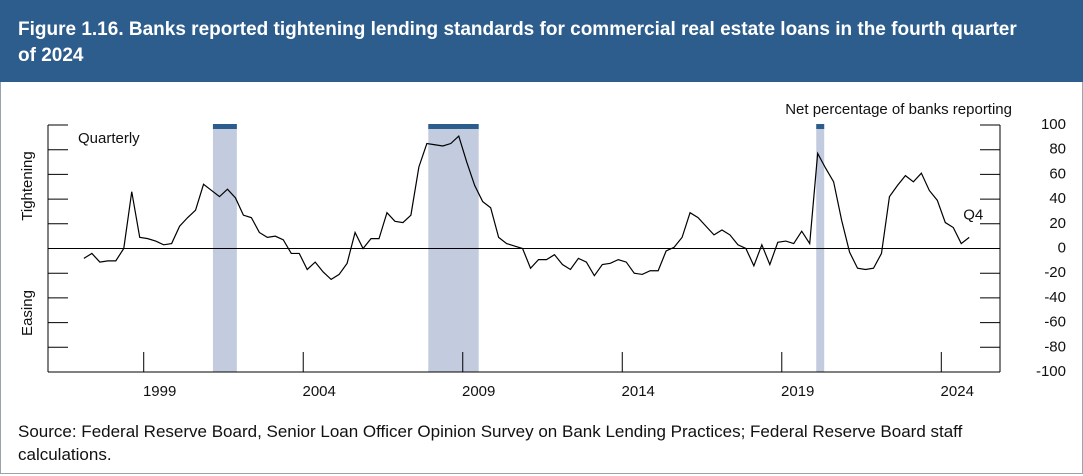 The width and height of the screenshot is (1083, 476). I want to click on y-tick-label: -20, so click(1055, 272).